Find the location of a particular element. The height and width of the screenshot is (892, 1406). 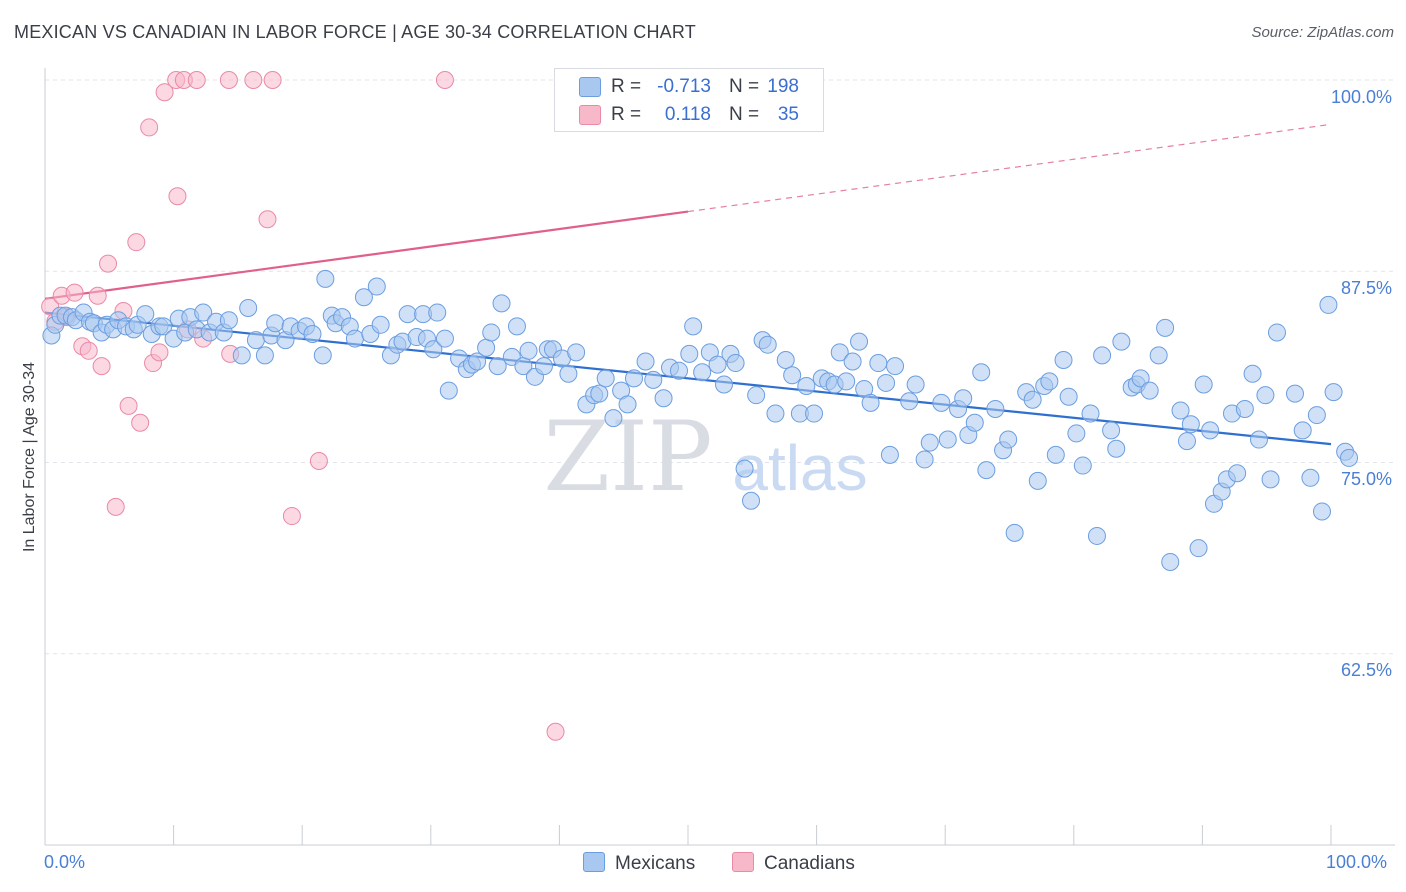

legend-item-mexicans: Mexicans is located at coordinates (639, 863).